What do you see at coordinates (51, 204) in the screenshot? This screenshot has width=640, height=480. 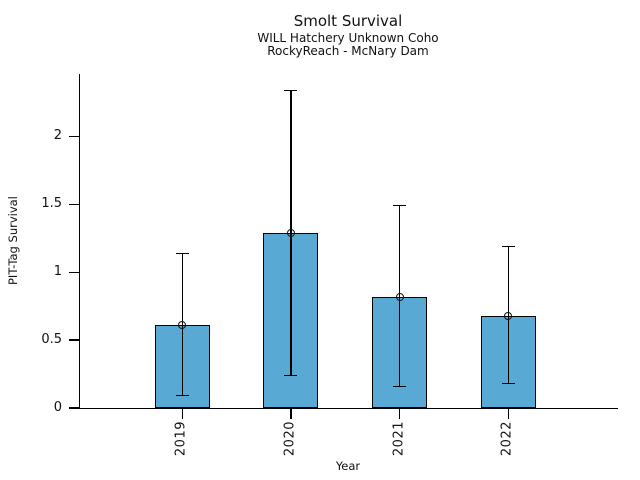 I see `y-tick-label: 1.5` at bounding box center [51, 204].